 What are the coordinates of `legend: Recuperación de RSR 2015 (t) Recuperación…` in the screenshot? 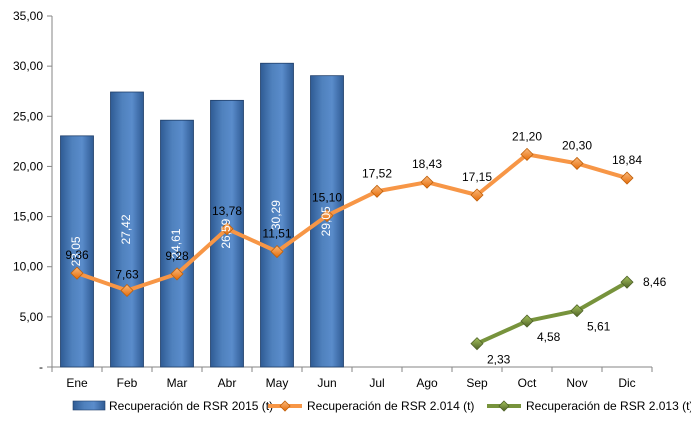 It's located at (381, 406).